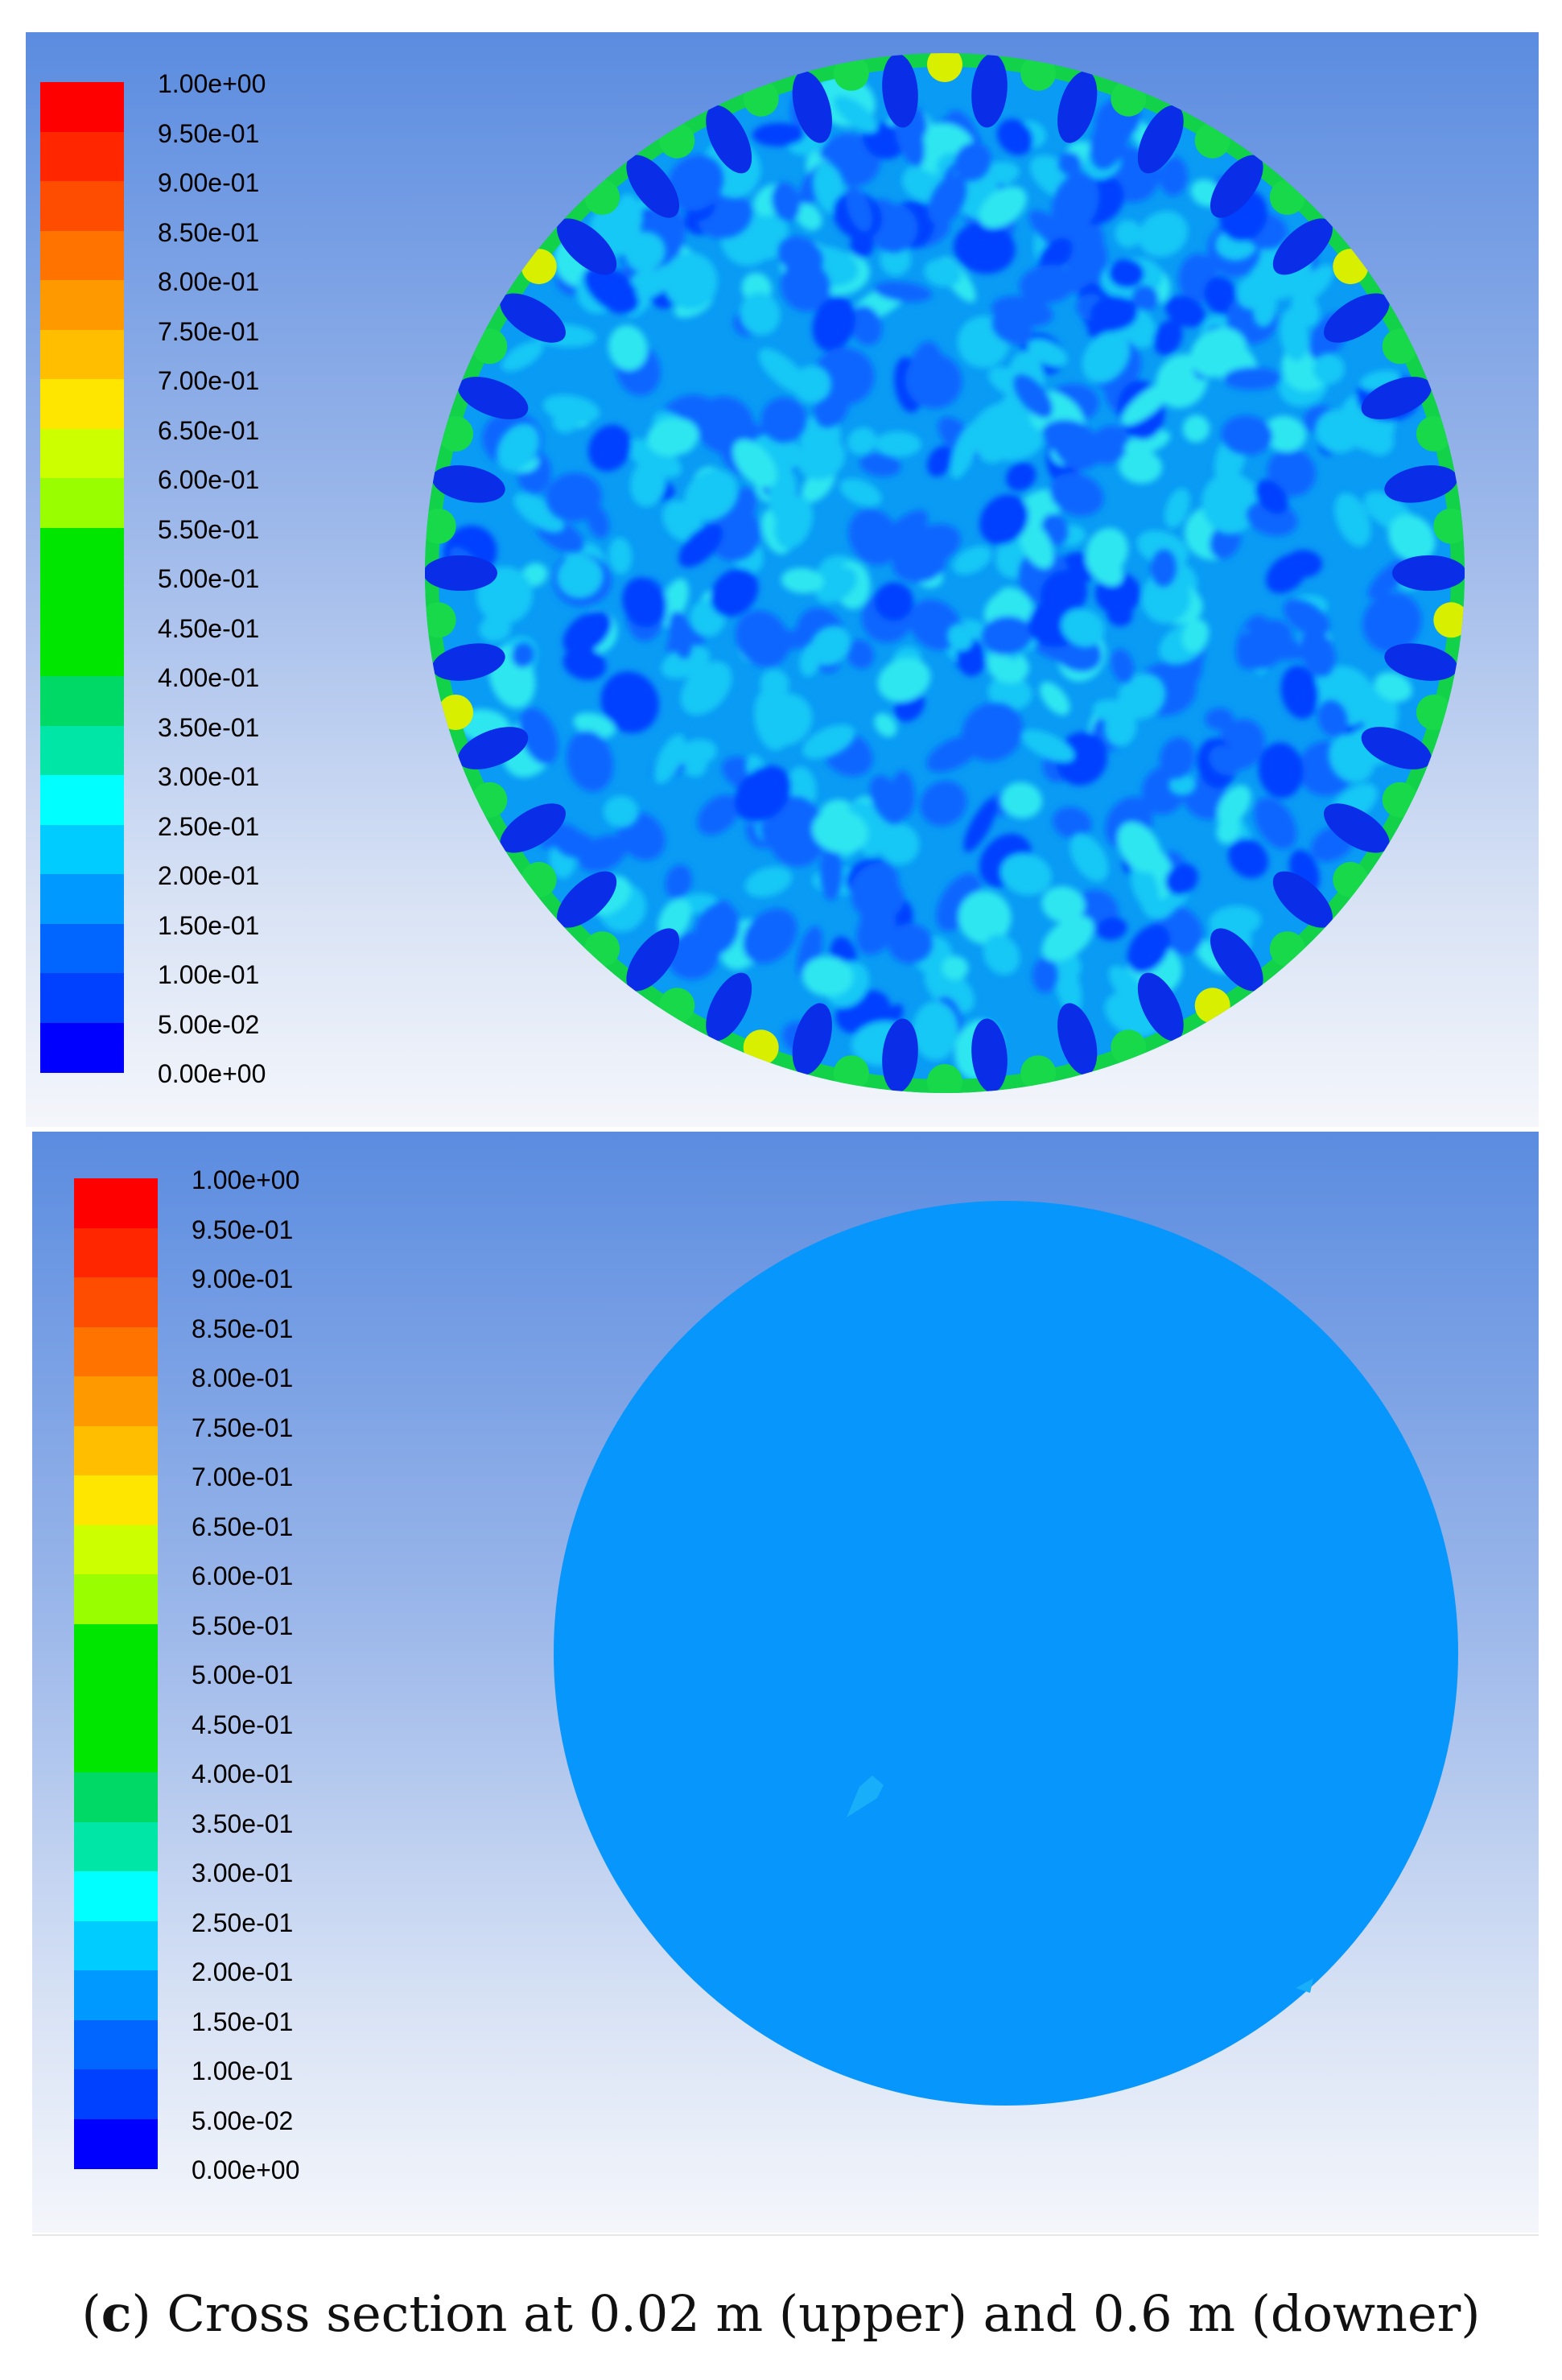  I want to click on colorbar-tick-label: 3.50e-01, so click(209, 727).